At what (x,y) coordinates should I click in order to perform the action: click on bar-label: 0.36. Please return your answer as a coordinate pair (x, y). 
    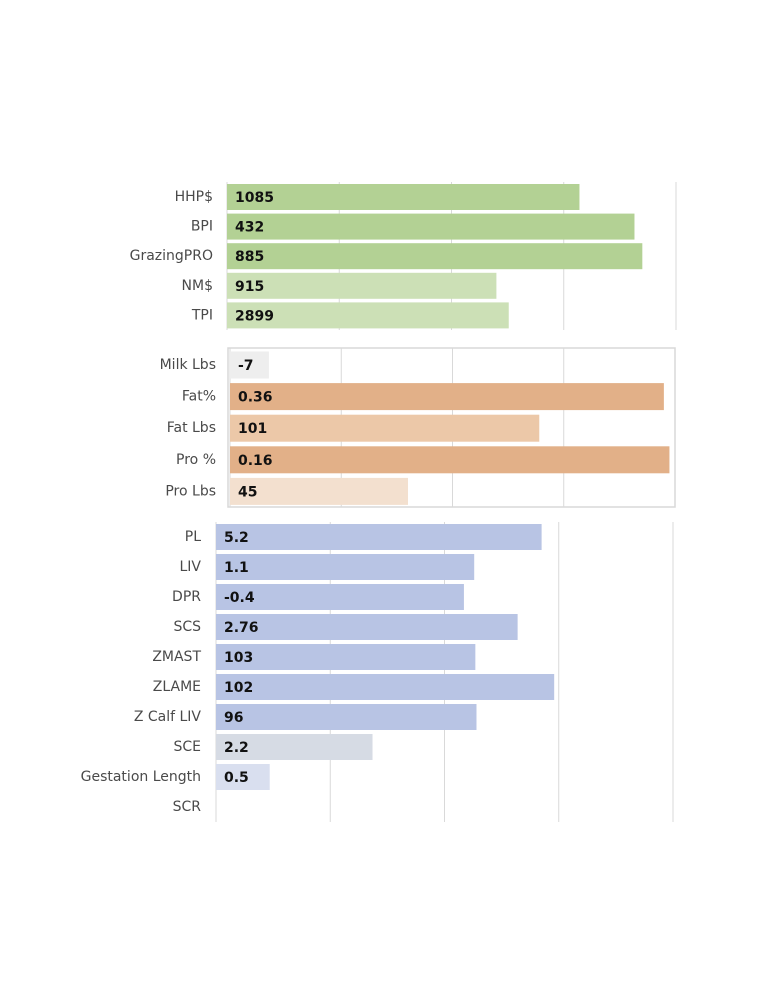
    Looking at the image, I should click on (255, 398).